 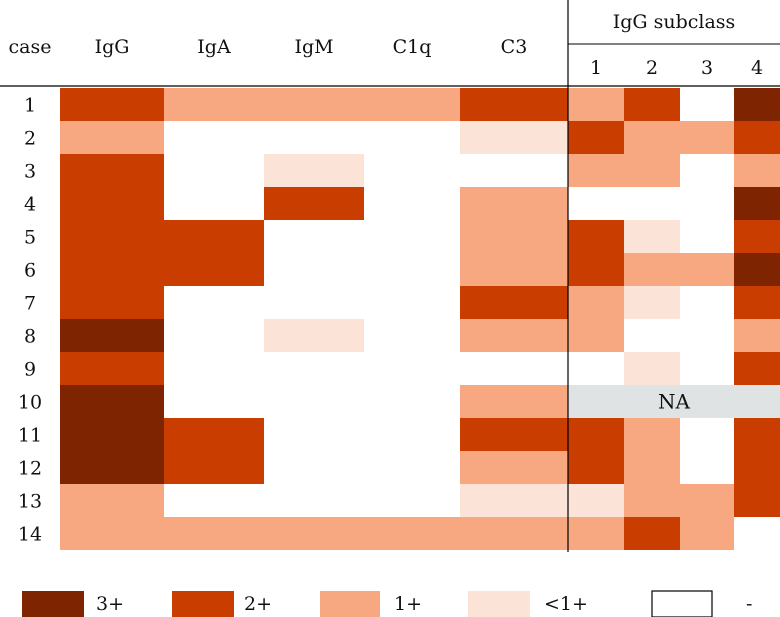 What do you see at coordinates (112, 368) in the screenshot?
I see `cell-case9-igg` at bounding box center [112, 368].